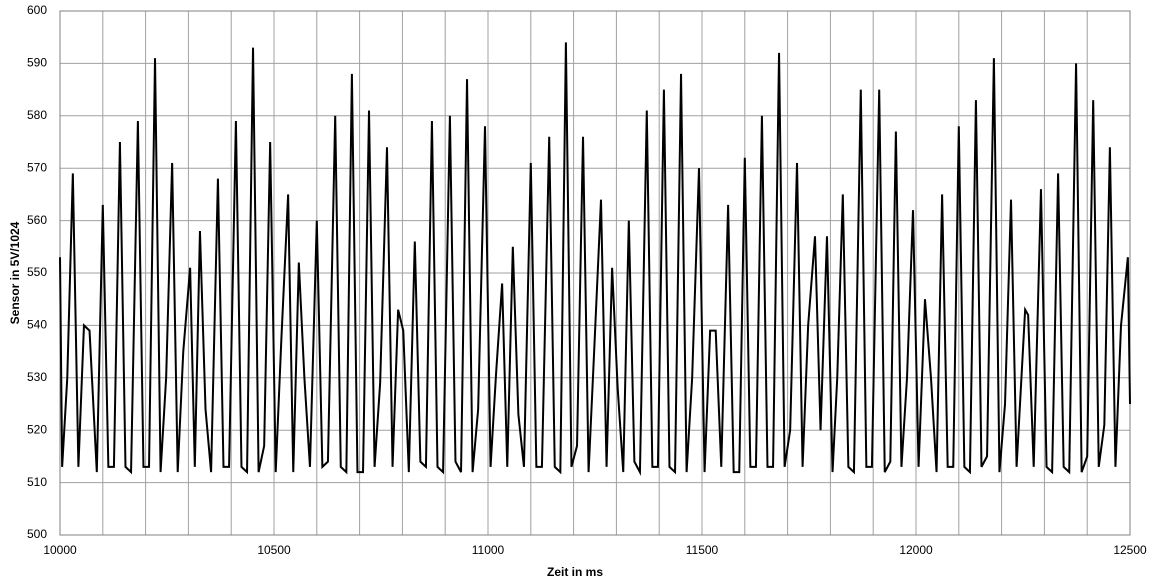  Describe the element at coordinates (274, 550) in the screenshot. I see `x-tick-label: 10500` at that location.